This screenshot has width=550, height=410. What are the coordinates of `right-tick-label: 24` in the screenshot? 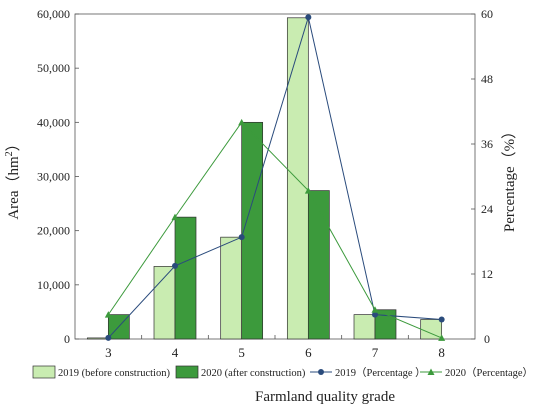 It's located at (487, 209).